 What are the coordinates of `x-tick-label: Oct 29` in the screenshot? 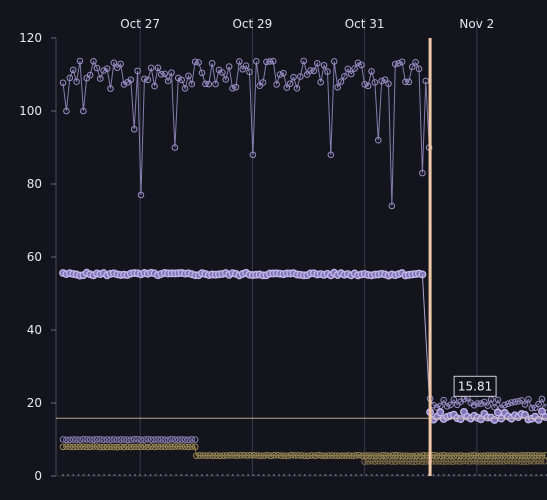 It's located at (252, 24).